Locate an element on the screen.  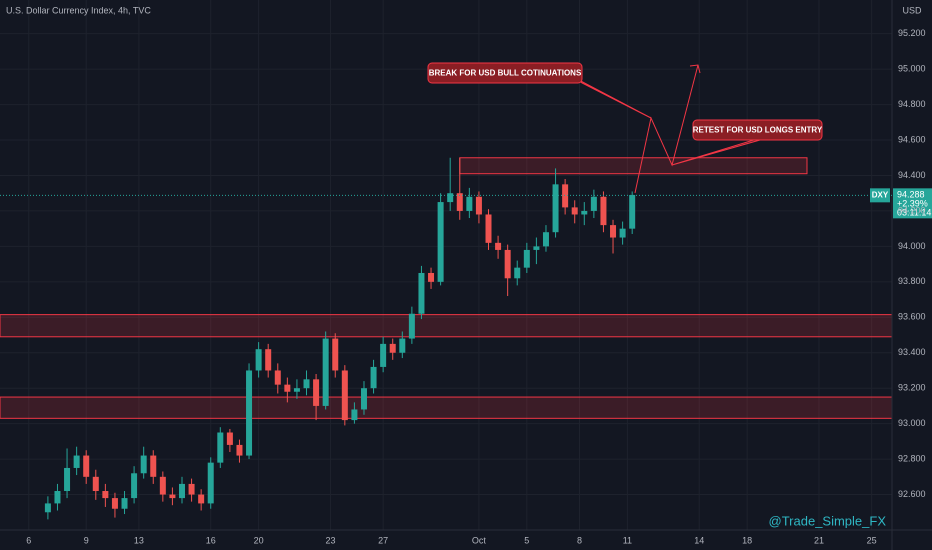
watermark: @Trade_Simple_FX is located at coordinates (828, 520).